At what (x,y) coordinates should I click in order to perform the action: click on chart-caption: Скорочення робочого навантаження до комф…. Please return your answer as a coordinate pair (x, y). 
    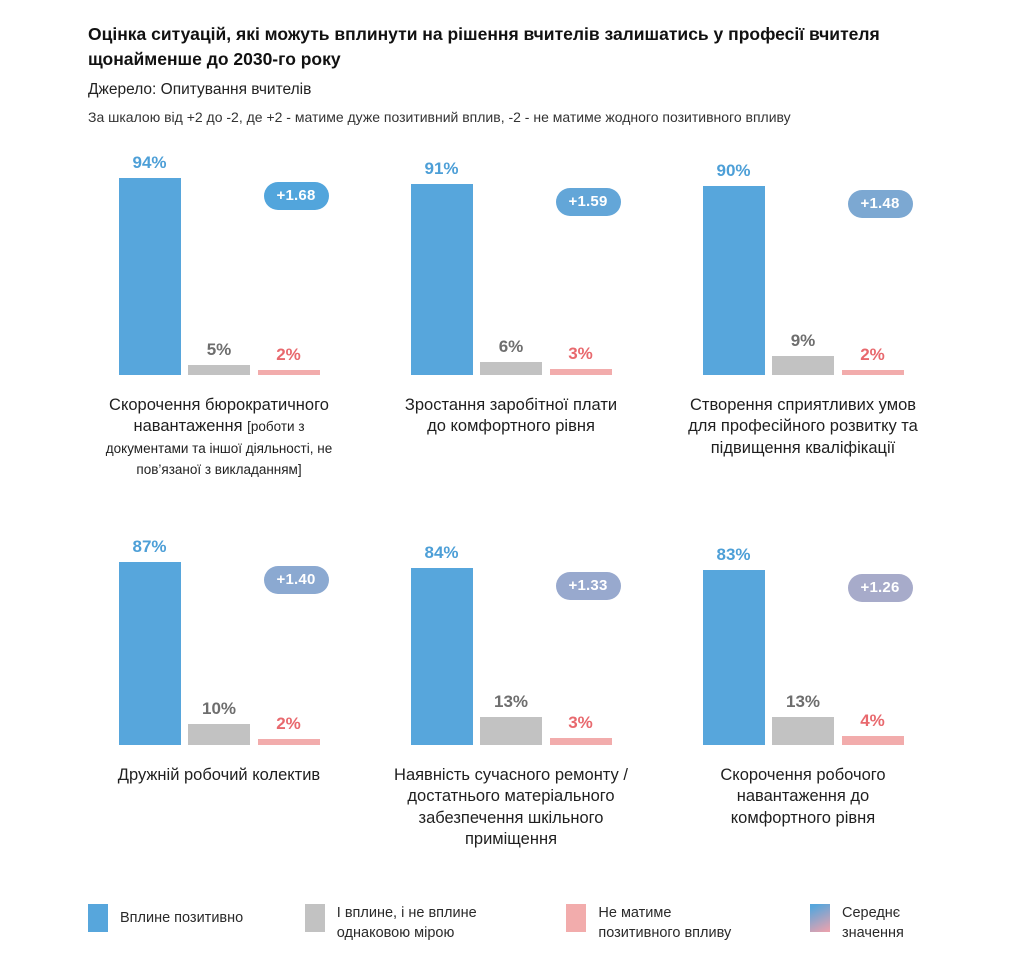
    Looking at the image, I should click on (803, 797).